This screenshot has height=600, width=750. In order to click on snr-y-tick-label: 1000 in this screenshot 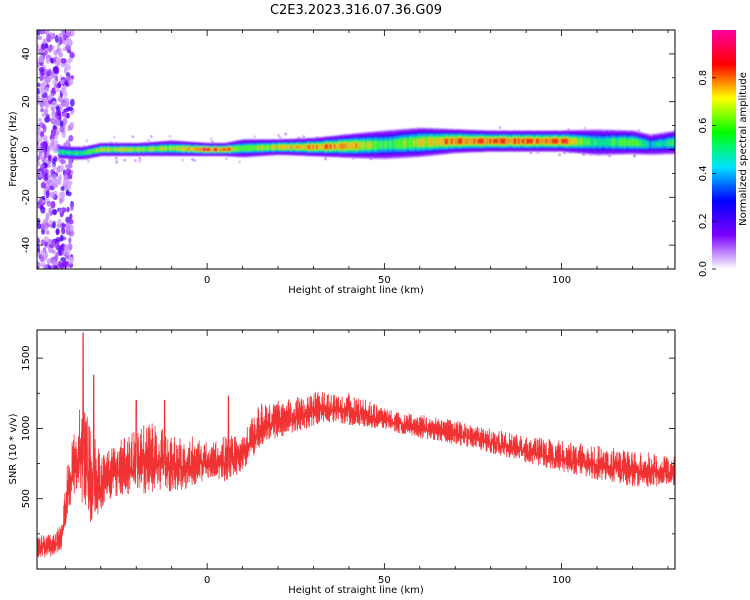, I will do `click(26, 428)`.